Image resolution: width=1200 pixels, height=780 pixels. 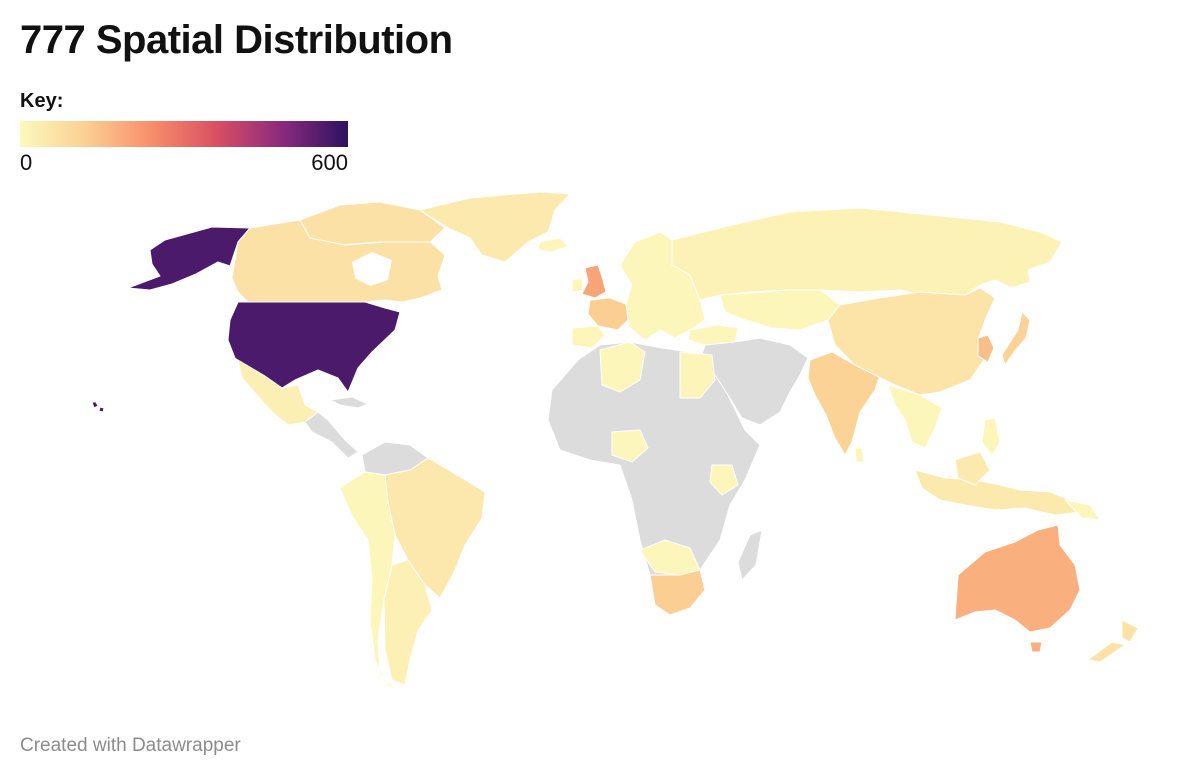 I want to click on region-korea, so click(x=986, y=348).